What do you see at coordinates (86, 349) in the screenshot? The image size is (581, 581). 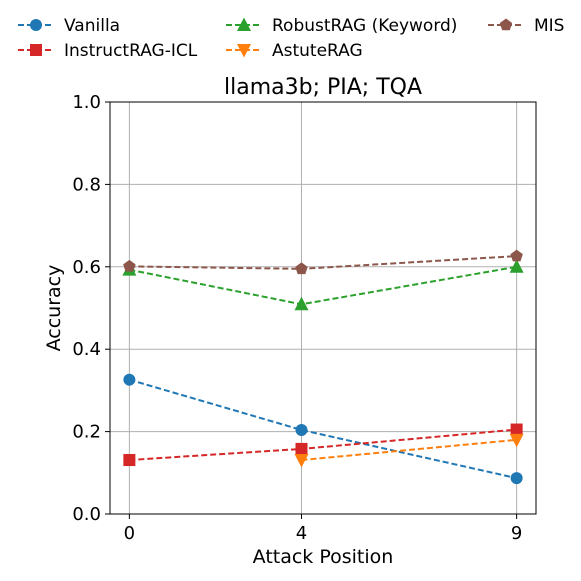 I see `y-tick-label: 0.4` at bounding box center [86, 349].